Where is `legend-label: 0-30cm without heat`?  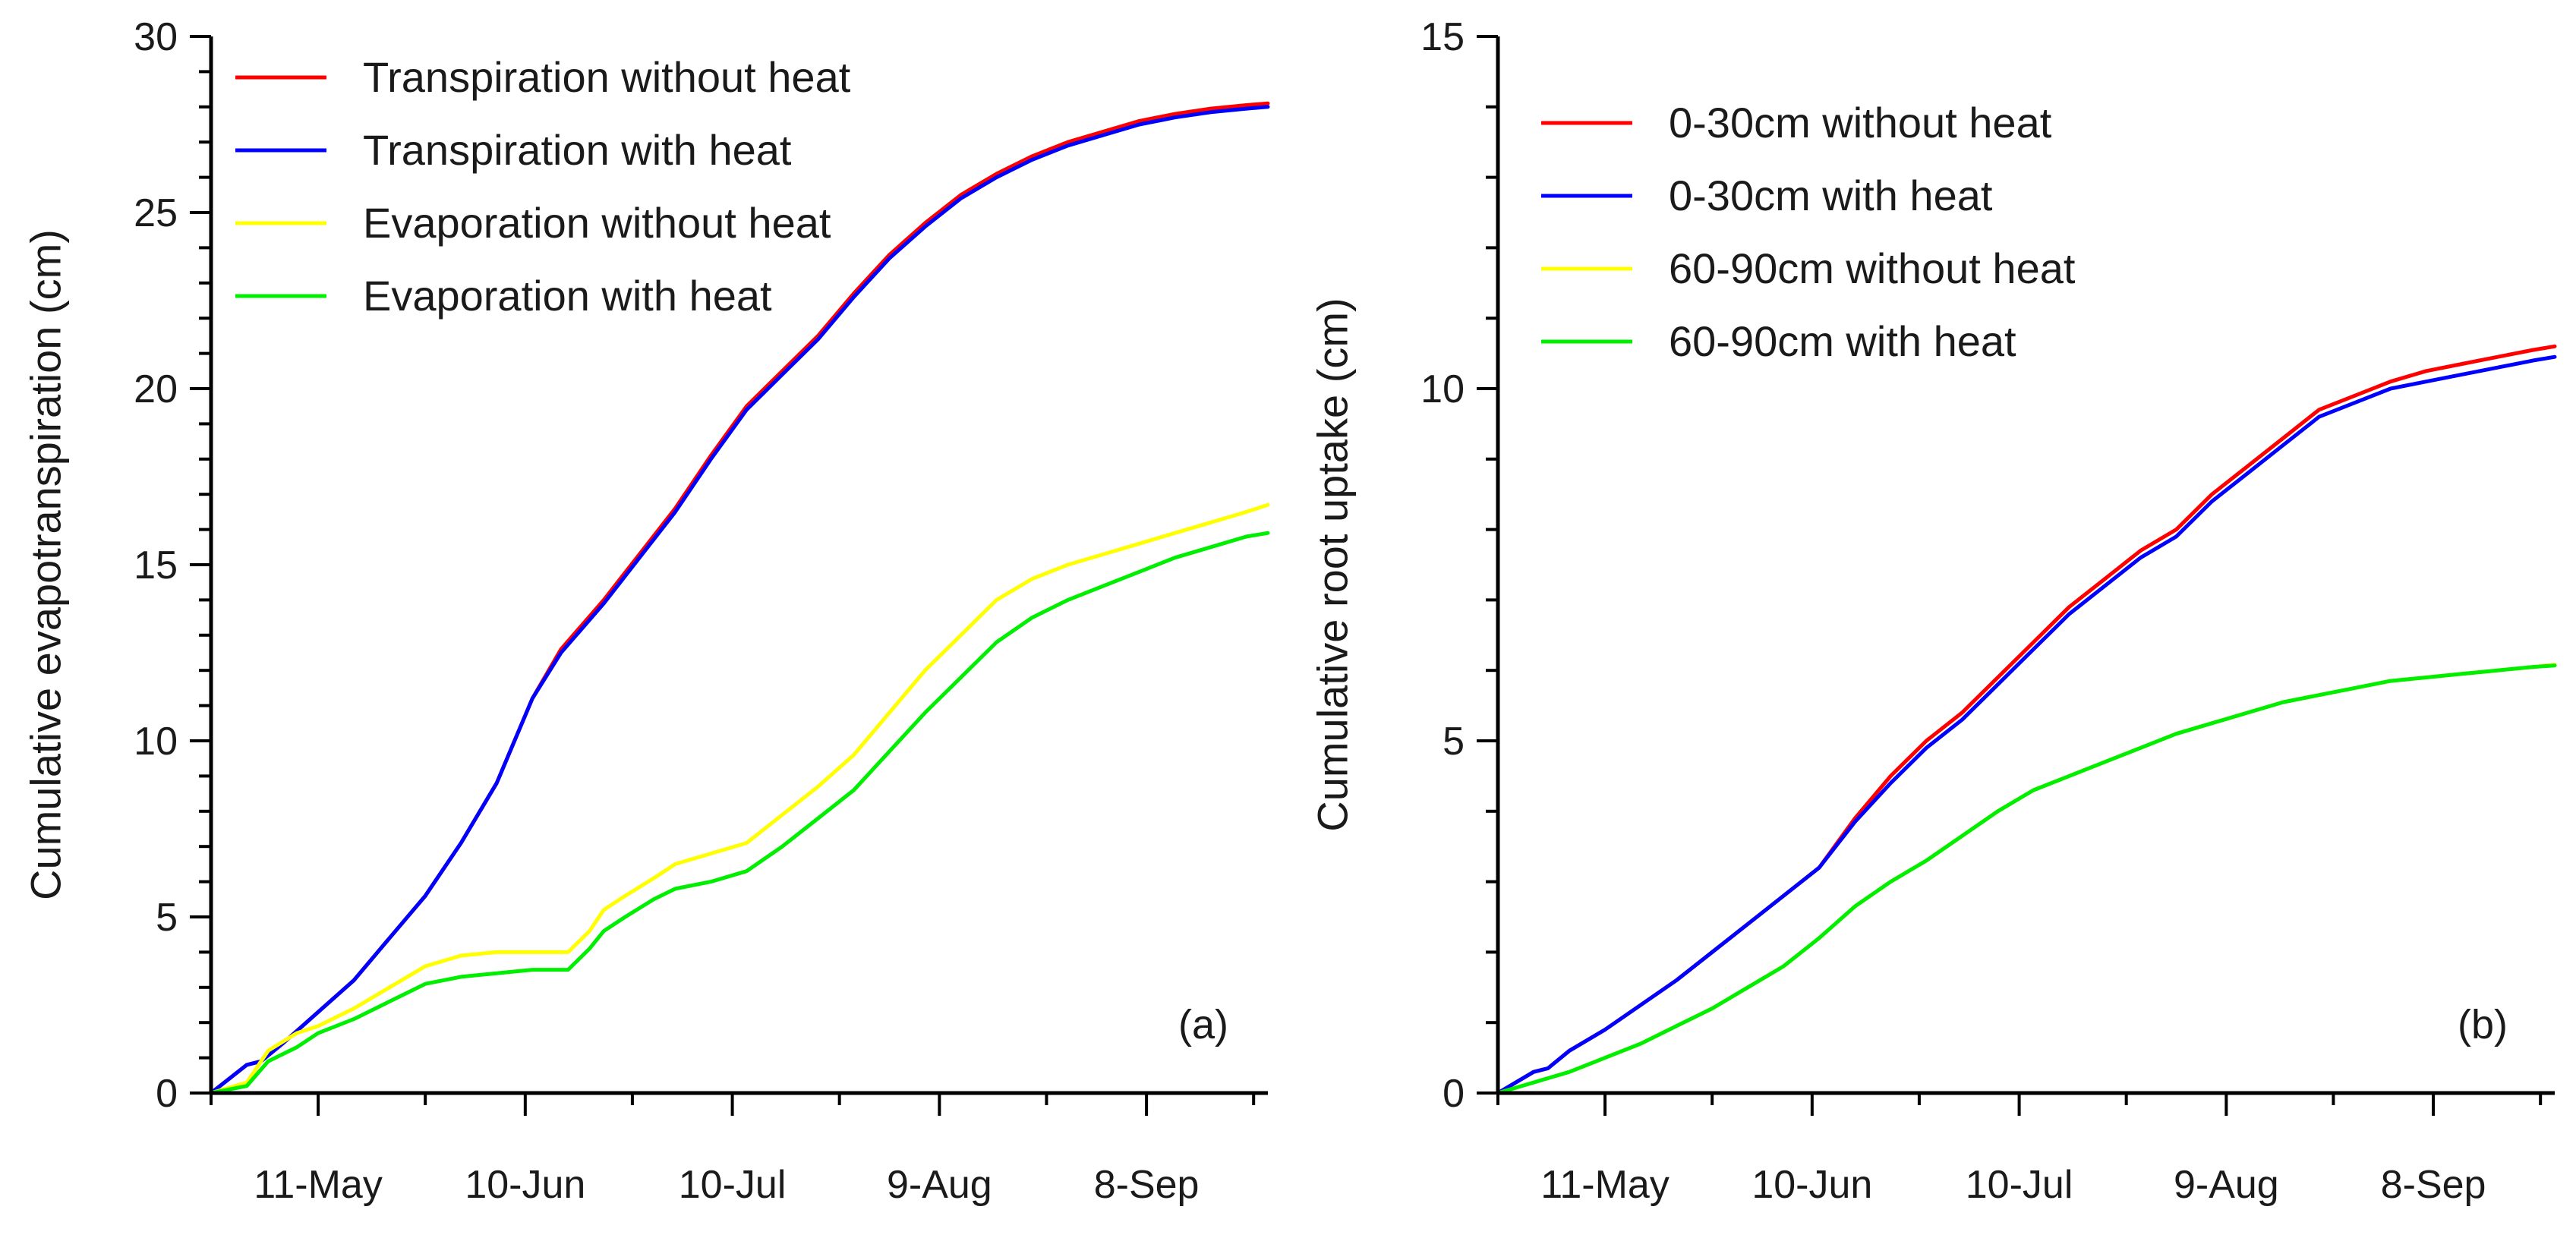 legend-label: 0-30cm without heat is located at coordinates (1860, 122).